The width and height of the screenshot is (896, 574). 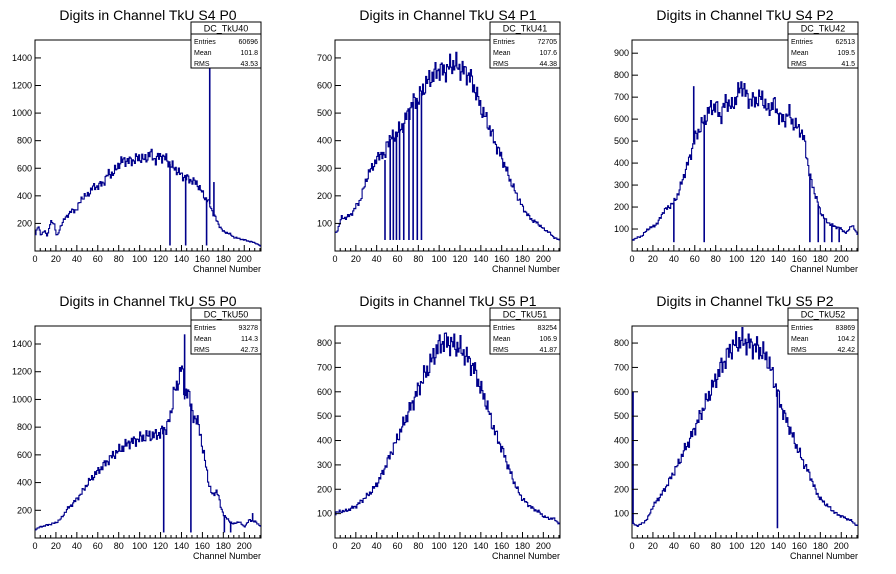 I want to click on stats-box: DC_TkU42 Entries 62513 Mean 109.5 RMS 41.5, so click(x=823, y=45).